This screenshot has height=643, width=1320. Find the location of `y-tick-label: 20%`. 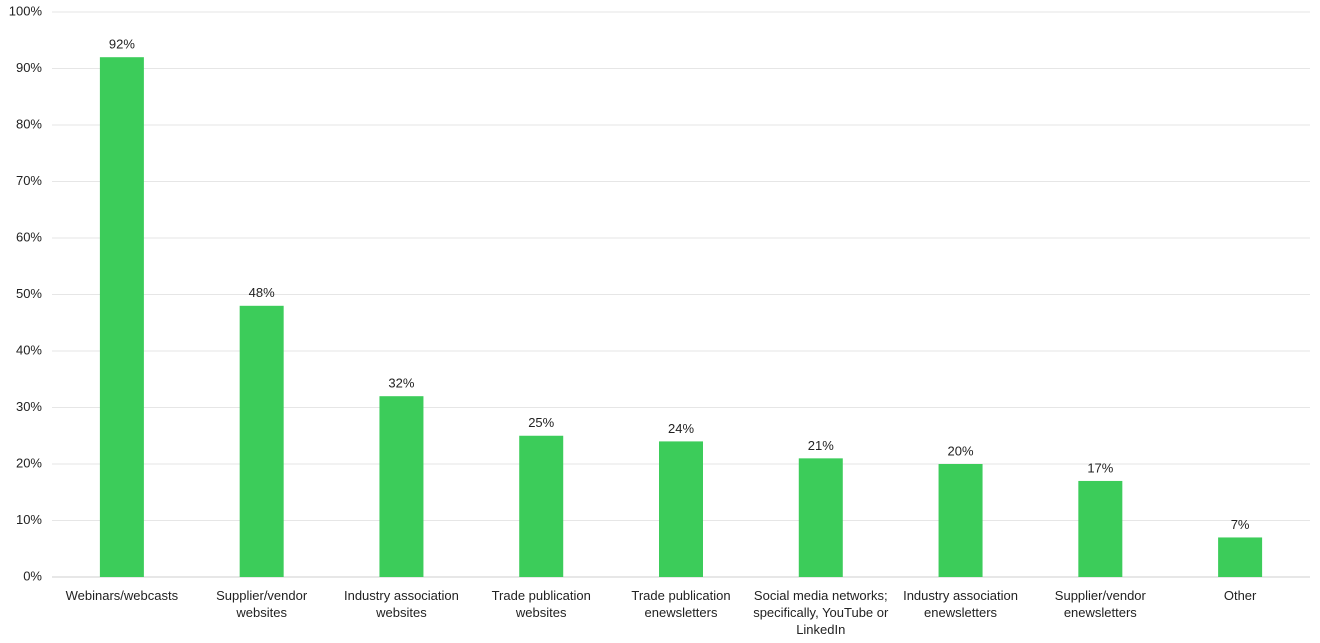

y-tick-label: 20% is located at coordinates (29, 462).